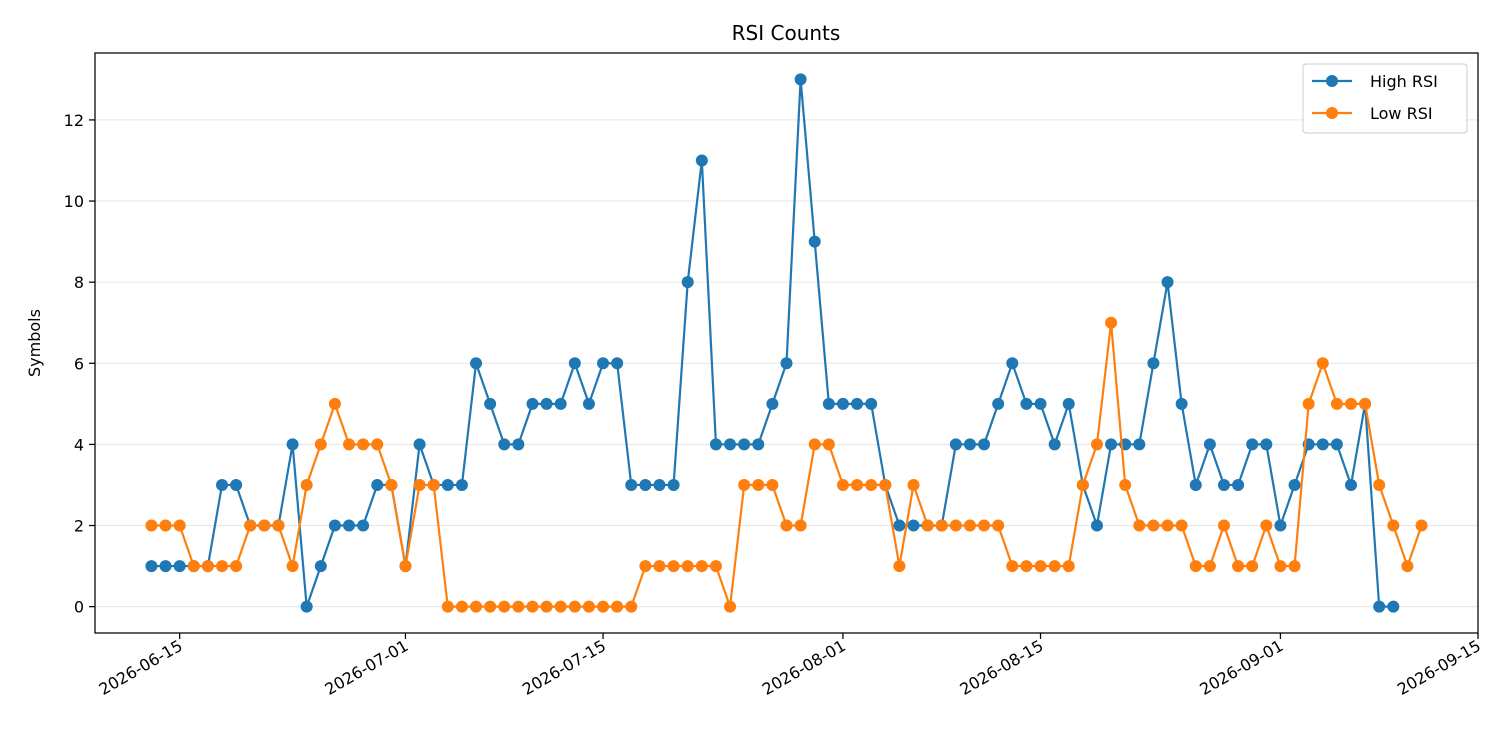 This screenshot has height=750, width=1500. What do you see at coordinates (79, 364) in the screenshot?
I see `y-axis: 0 2 4 6 8 10 12` at bounding box center [79, 364].